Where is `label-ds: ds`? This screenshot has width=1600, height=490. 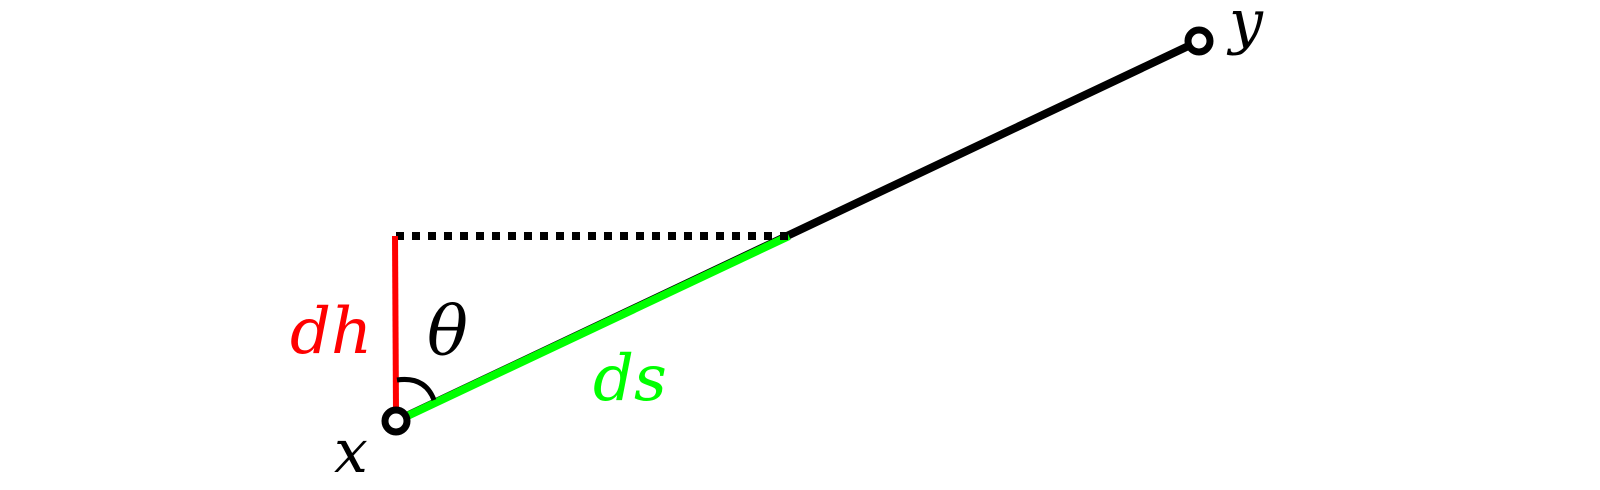 label-ds: ds is located at coordinates (630, 379).